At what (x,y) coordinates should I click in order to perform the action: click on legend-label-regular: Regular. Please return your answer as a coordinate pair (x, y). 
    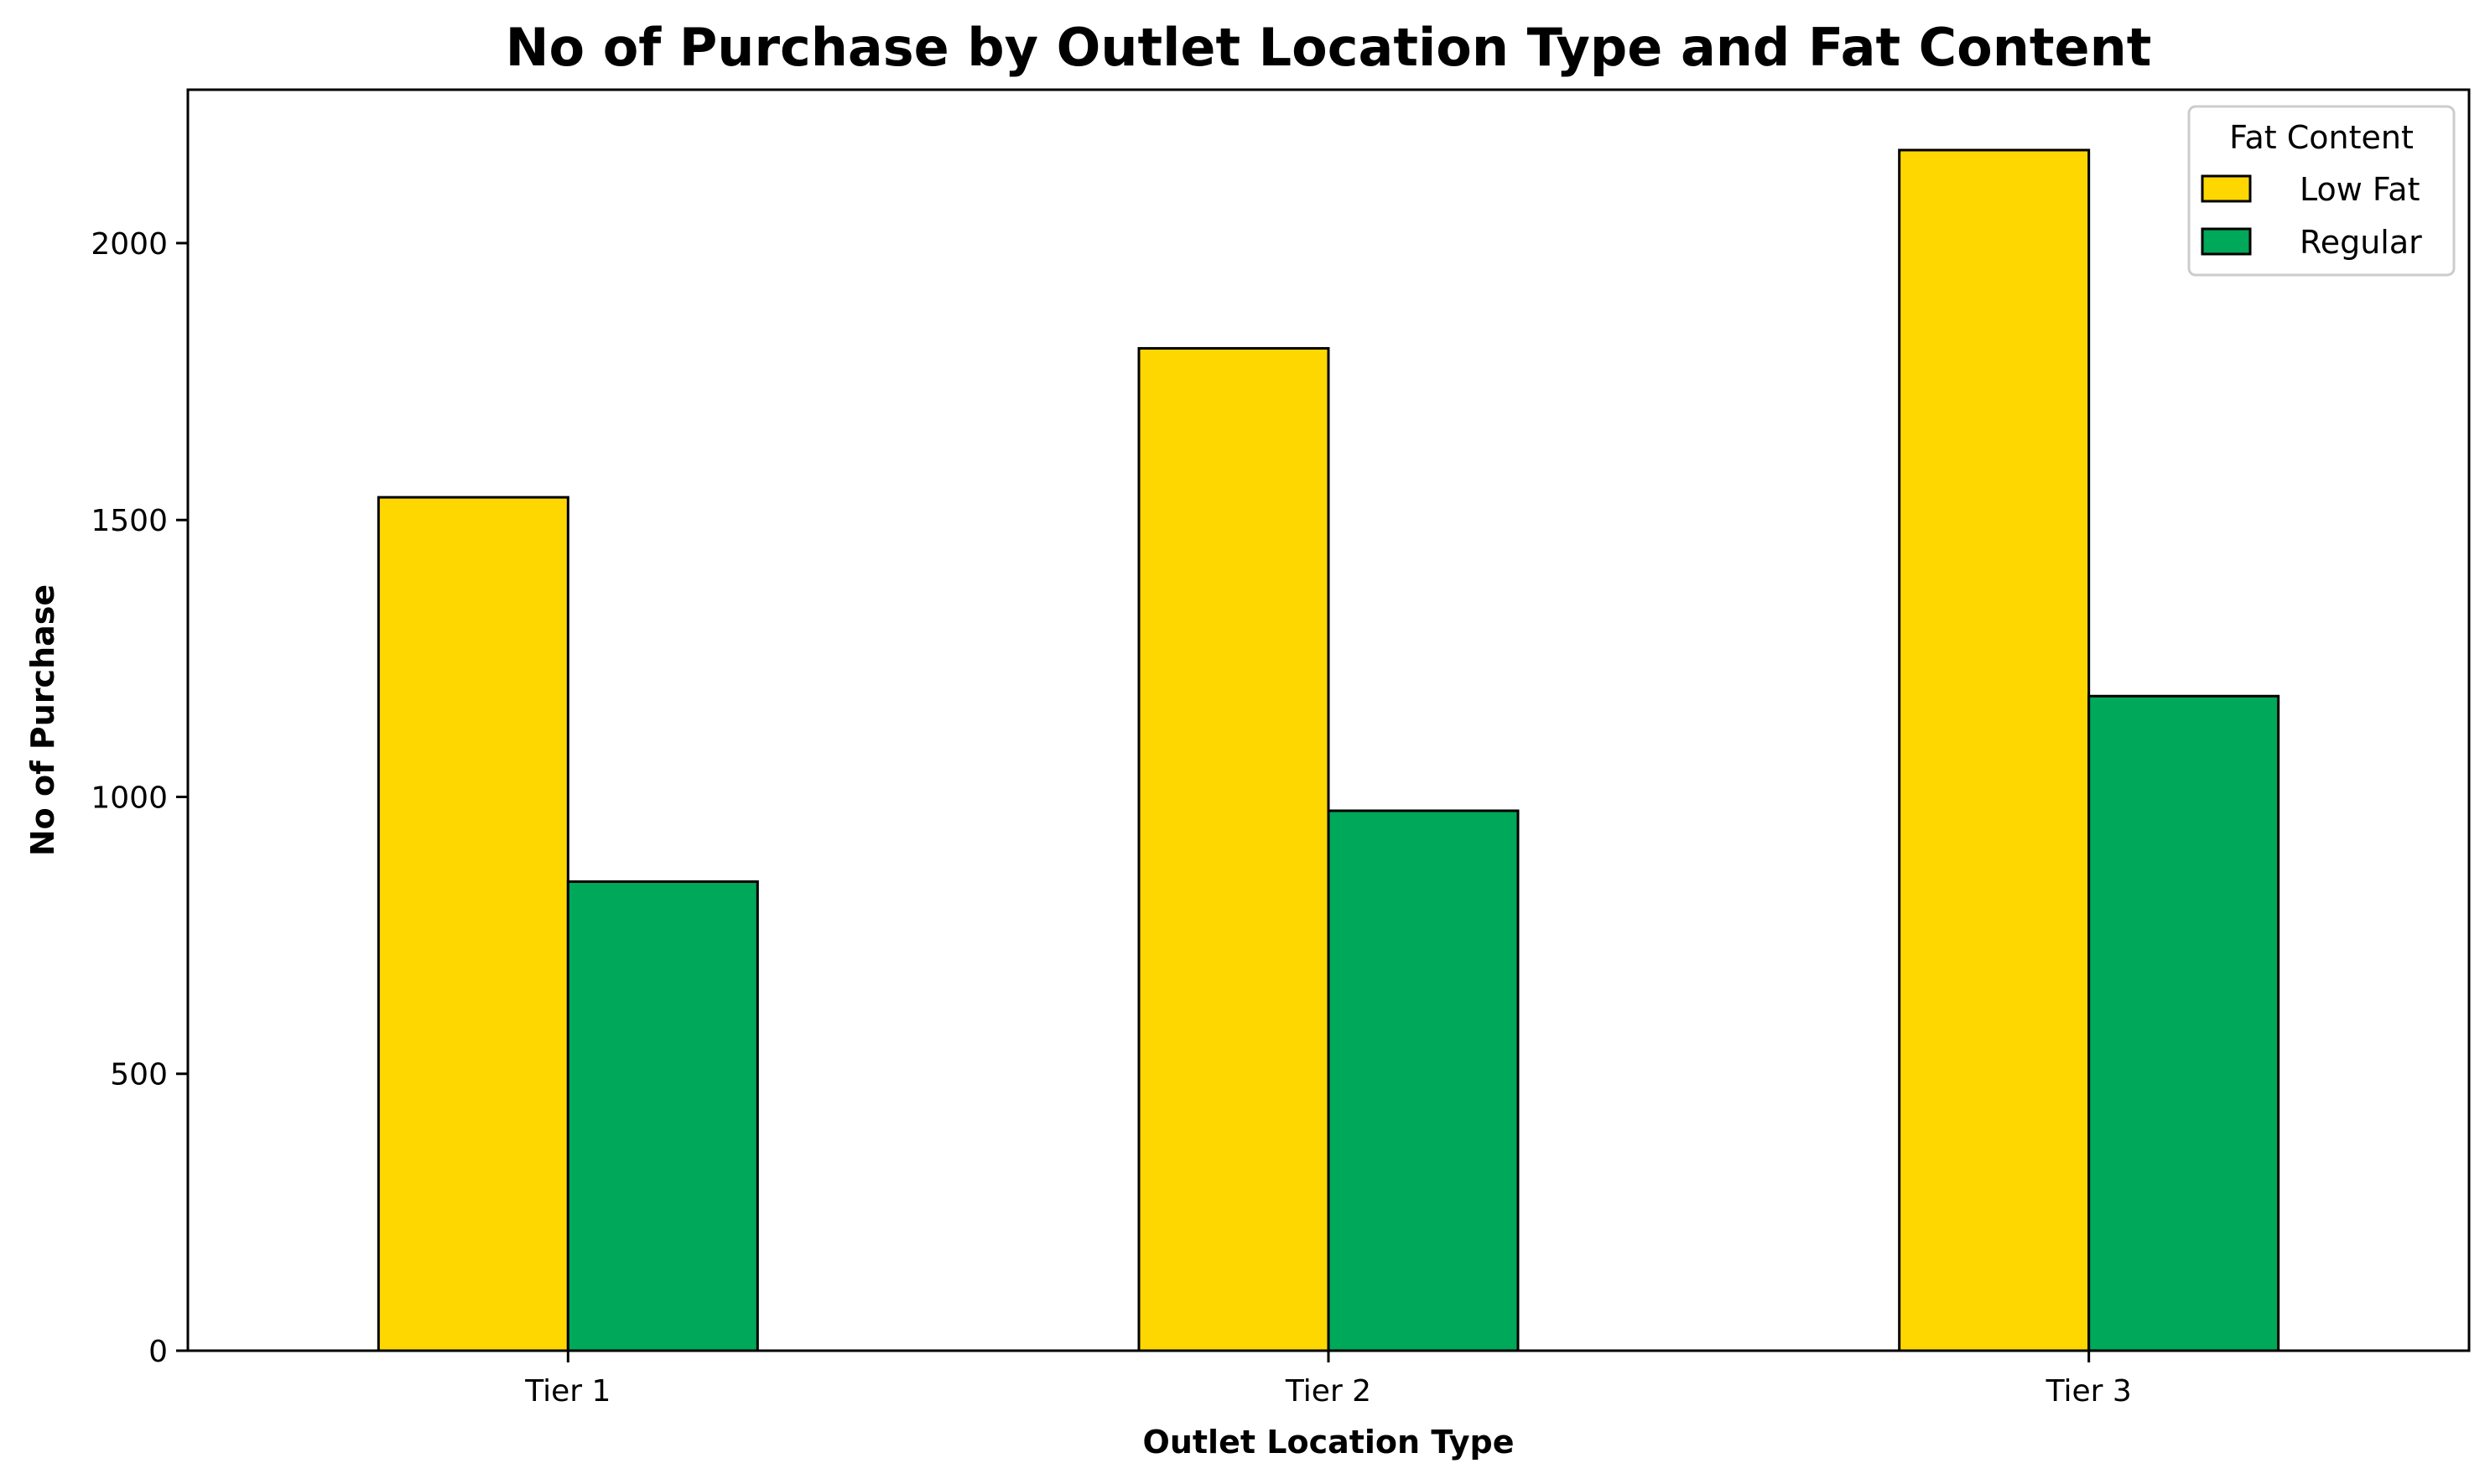
    Looking at the image, I should click on (2361, 242).